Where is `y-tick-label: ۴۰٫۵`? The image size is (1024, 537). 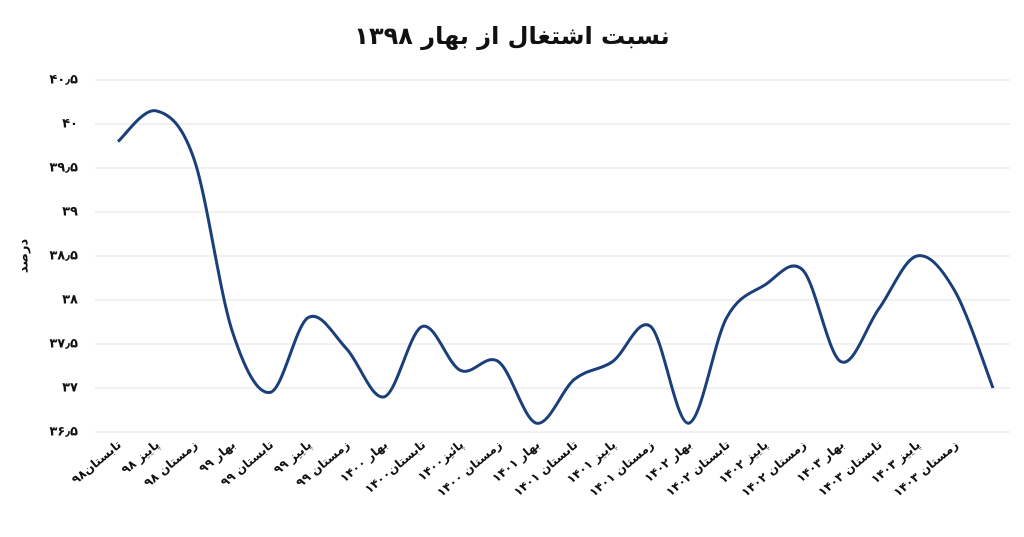
y-tick-label: ۴۰٫۵ is located at coordinates (63, 80).